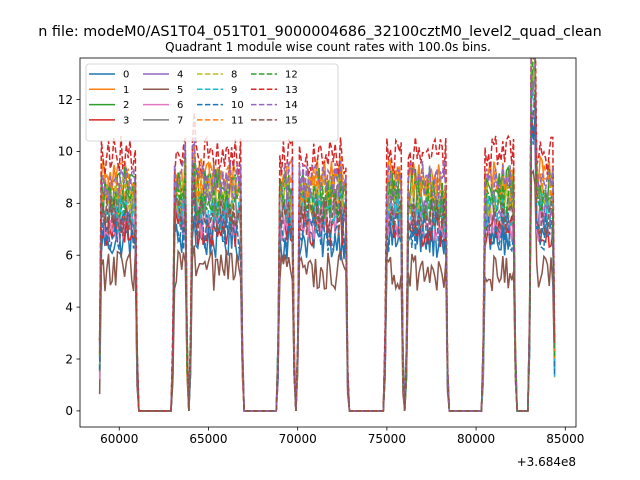 The width and height of the screenshot is (640, 480). What do you see at coordinates (65, 100) in the screenshot?
I see `y-tick-label: 12` at bounding box center [65, 100].